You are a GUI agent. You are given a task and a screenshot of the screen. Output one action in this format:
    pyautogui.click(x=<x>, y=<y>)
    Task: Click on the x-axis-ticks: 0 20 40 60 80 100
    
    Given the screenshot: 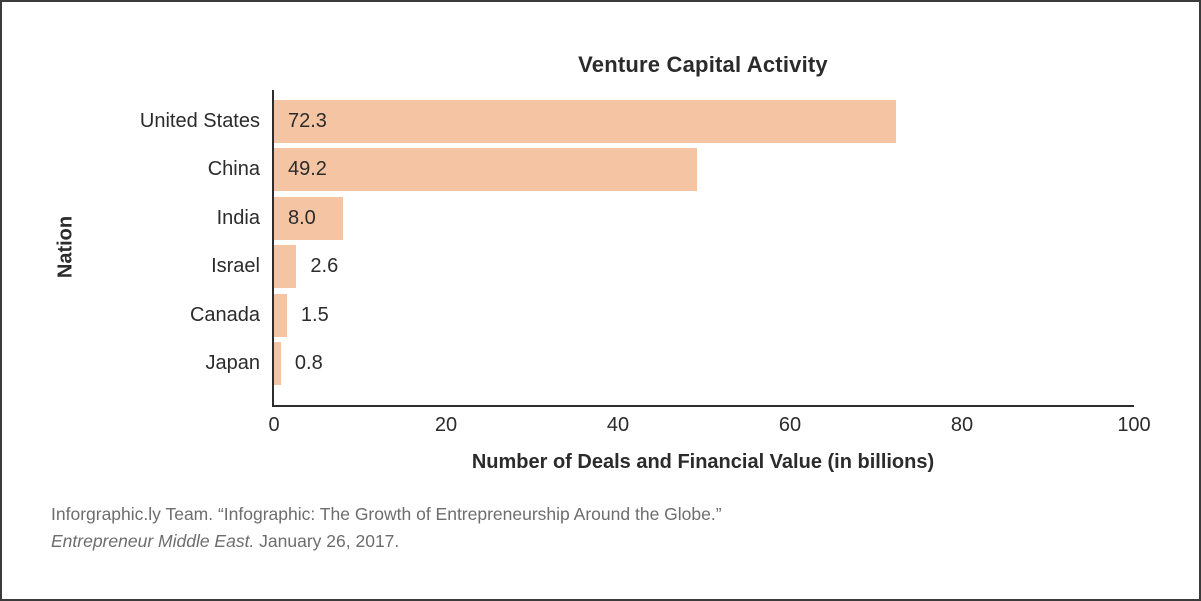 What is the action you would take?
    pyautogui.click(x=709, y=428)
    